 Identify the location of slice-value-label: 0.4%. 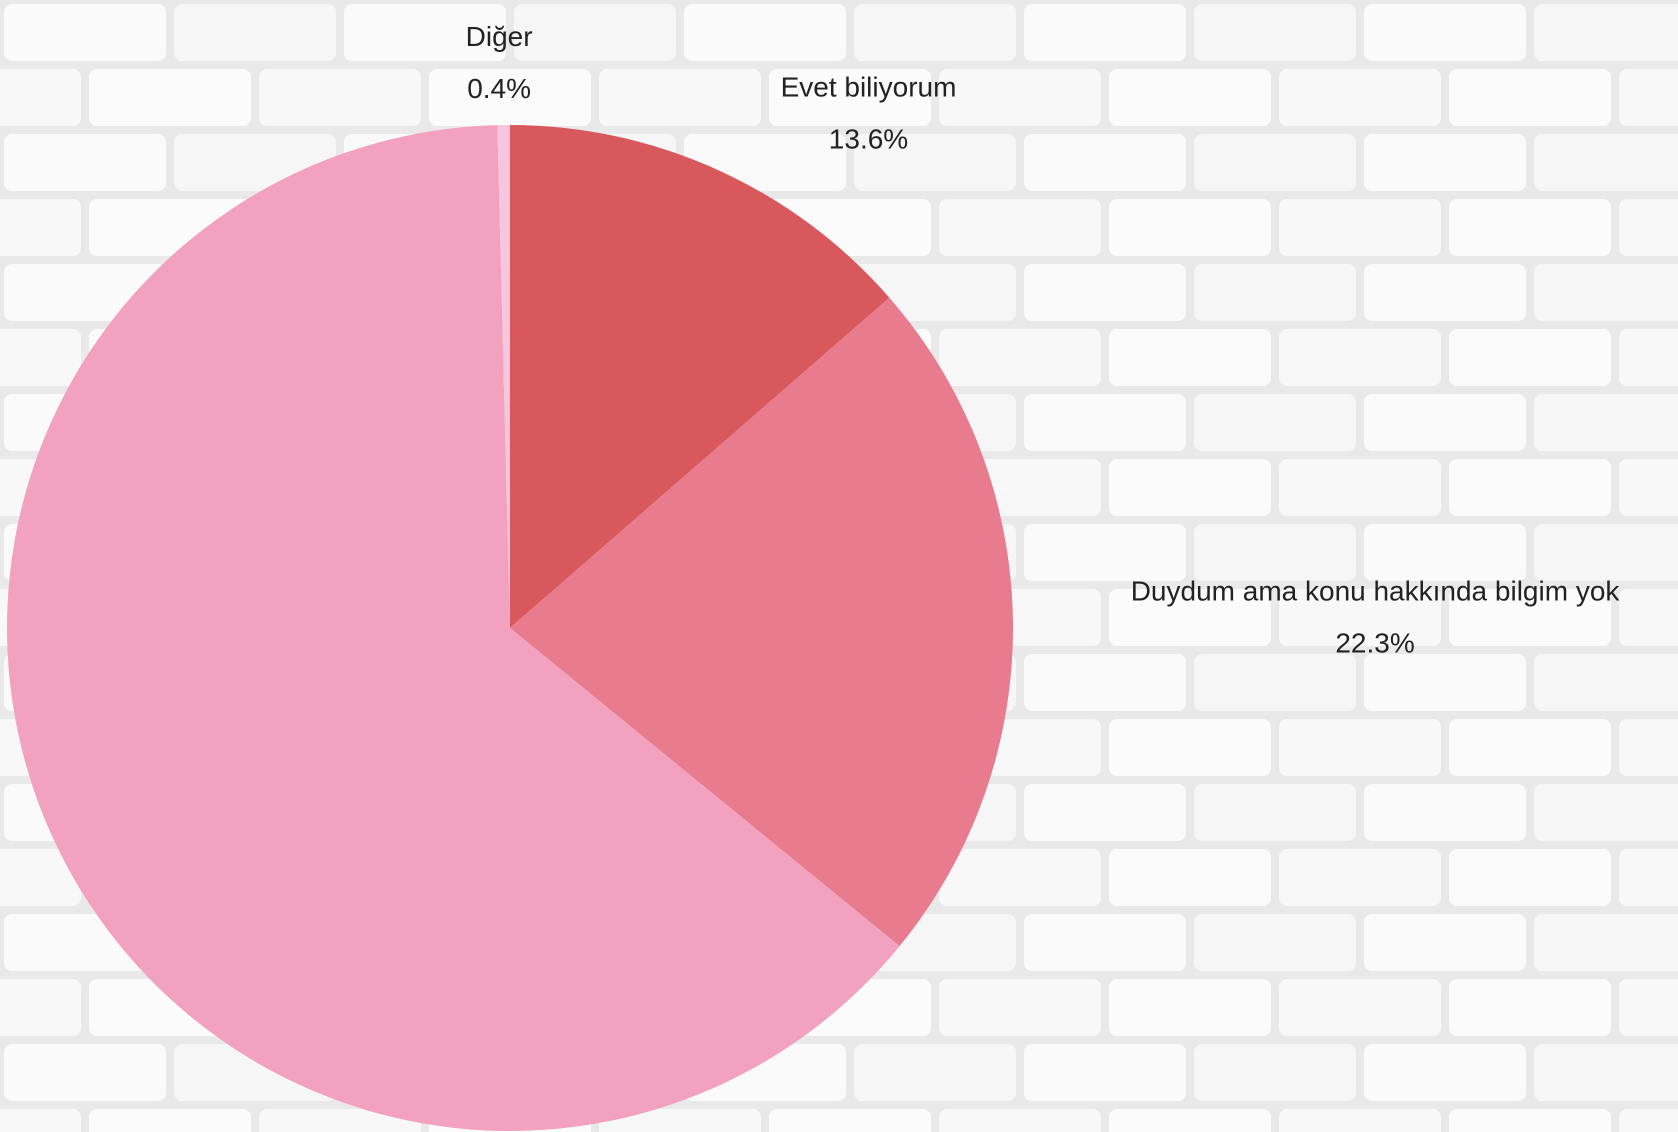
(499, 88).